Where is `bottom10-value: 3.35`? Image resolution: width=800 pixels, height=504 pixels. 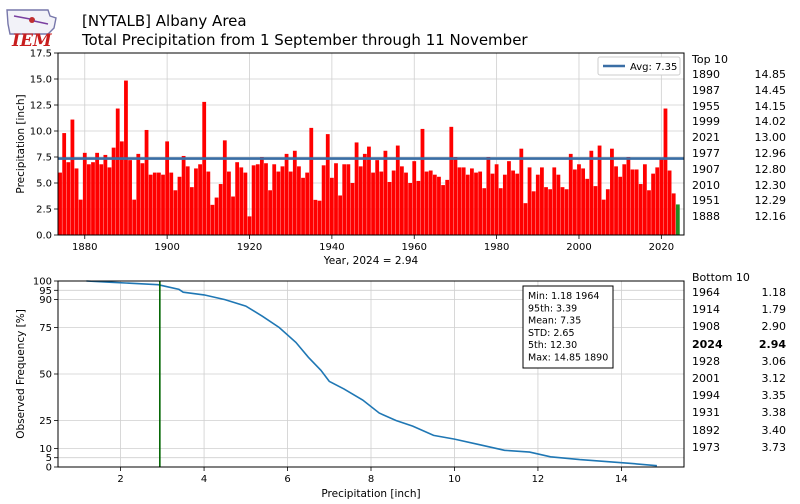
bottom10-value: 3.35 is located at coordinates (774, 396).